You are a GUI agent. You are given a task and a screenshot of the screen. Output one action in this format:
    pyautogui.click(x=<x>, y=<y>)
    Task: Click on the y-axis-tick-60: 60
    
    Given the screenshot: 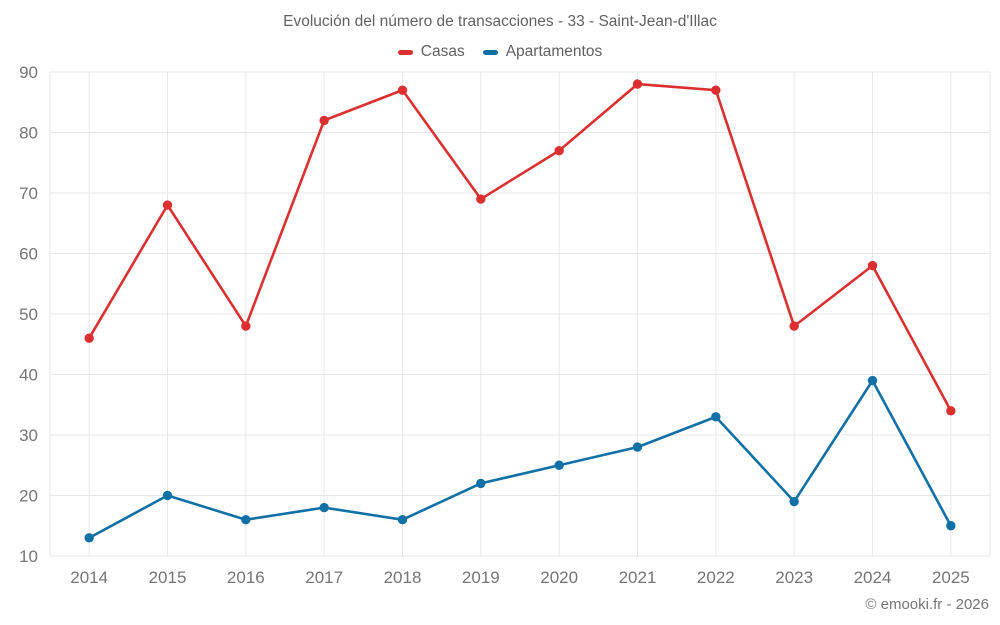 What is the action you would take?
    pyautogui.click(x=28, y=254)
    